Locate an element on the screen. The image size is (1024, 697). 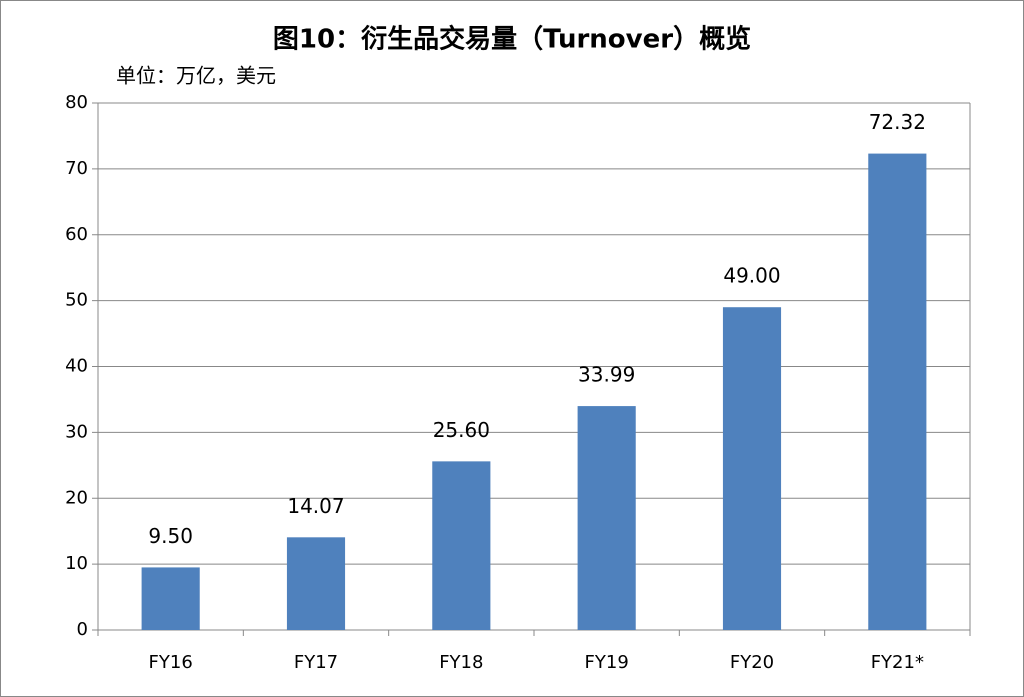
x-tick-label: FY20 is located at coordinates (752, 662).